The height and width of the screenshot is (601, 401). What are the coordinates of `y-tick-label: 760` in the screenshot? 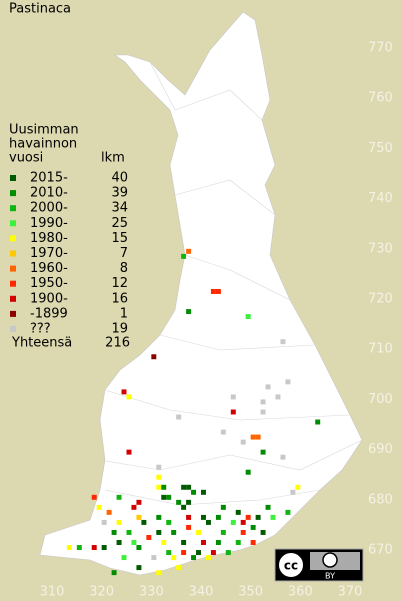 It's located at (380, 98).